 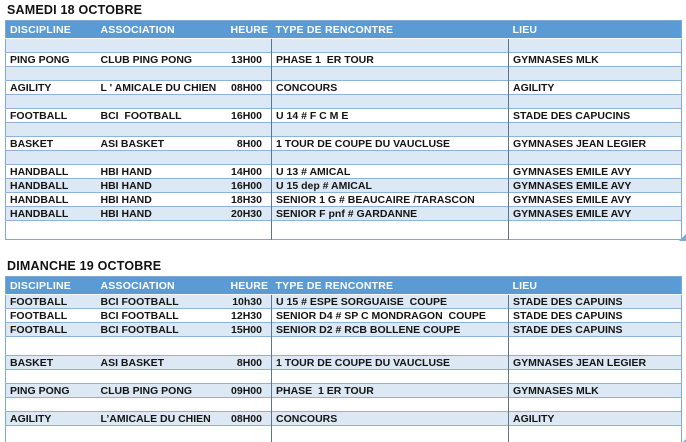 I want to click on cell: 18H30, so click(x=249, y=199).